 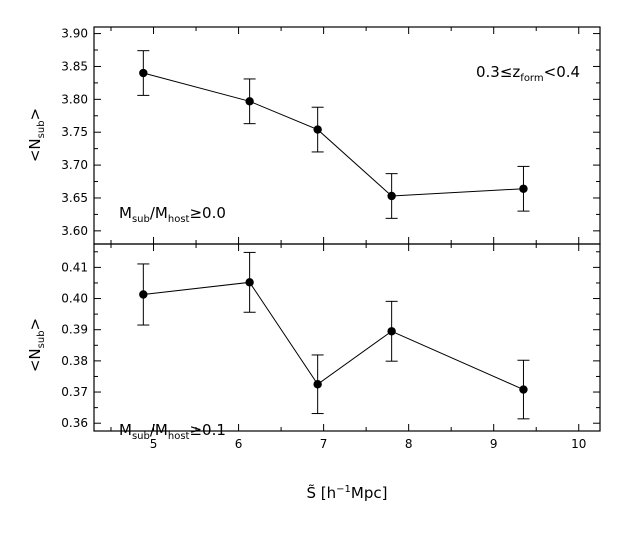 What do you see at coordinates (74, 132) in the screenshot?
I see `top-y-tick-label: 3.75` at bounding box center [74, 132].